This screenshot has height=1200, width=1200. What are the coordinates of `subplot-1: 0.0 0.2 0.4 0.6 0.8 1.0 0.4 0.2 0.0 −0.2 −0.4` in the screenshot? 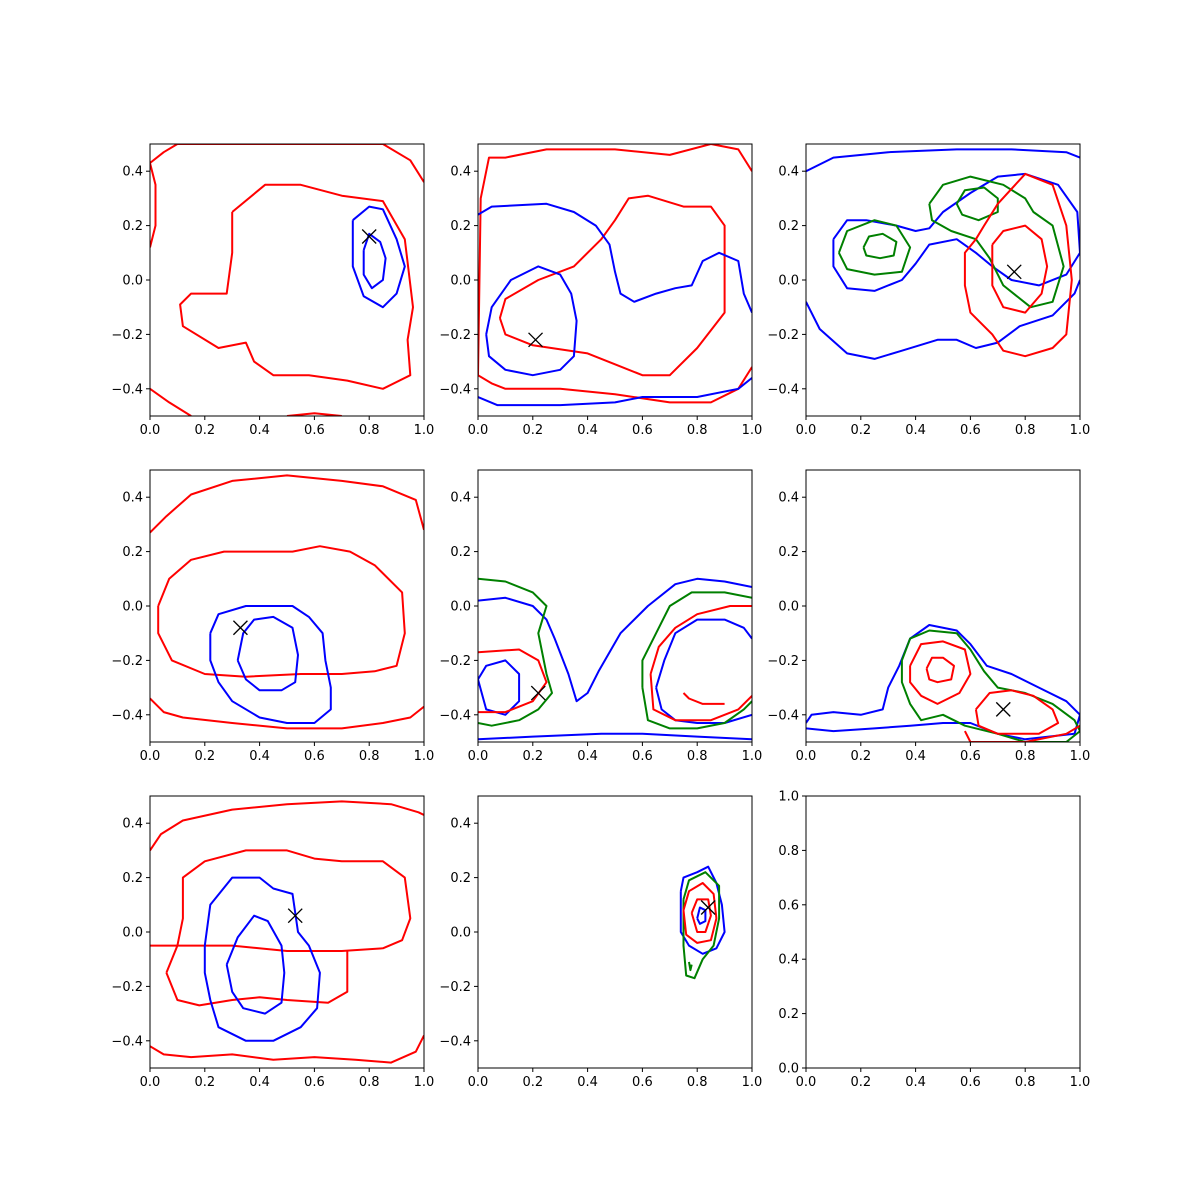 It's located at (273, 290).